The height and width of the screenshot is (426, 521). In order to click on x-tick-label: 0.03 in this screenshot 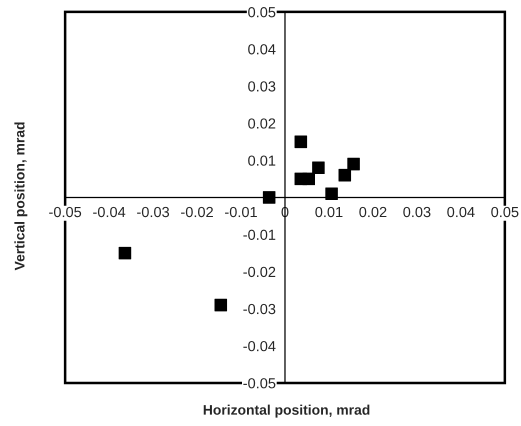, I will do `click(416, 212)`.